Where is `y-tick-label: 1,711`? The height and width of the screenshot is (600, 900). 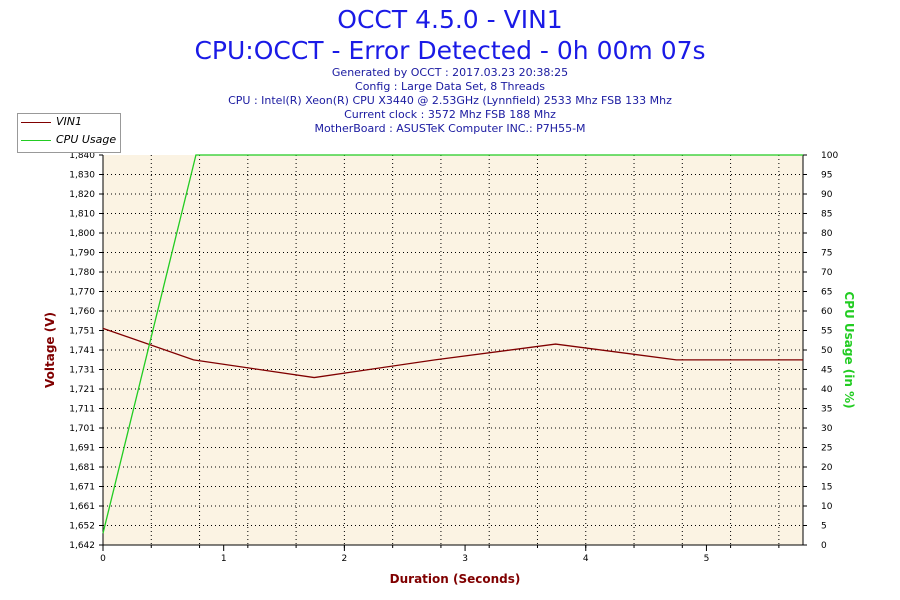 y-tick-label: 1,711 is located at coordinates (82, 410).